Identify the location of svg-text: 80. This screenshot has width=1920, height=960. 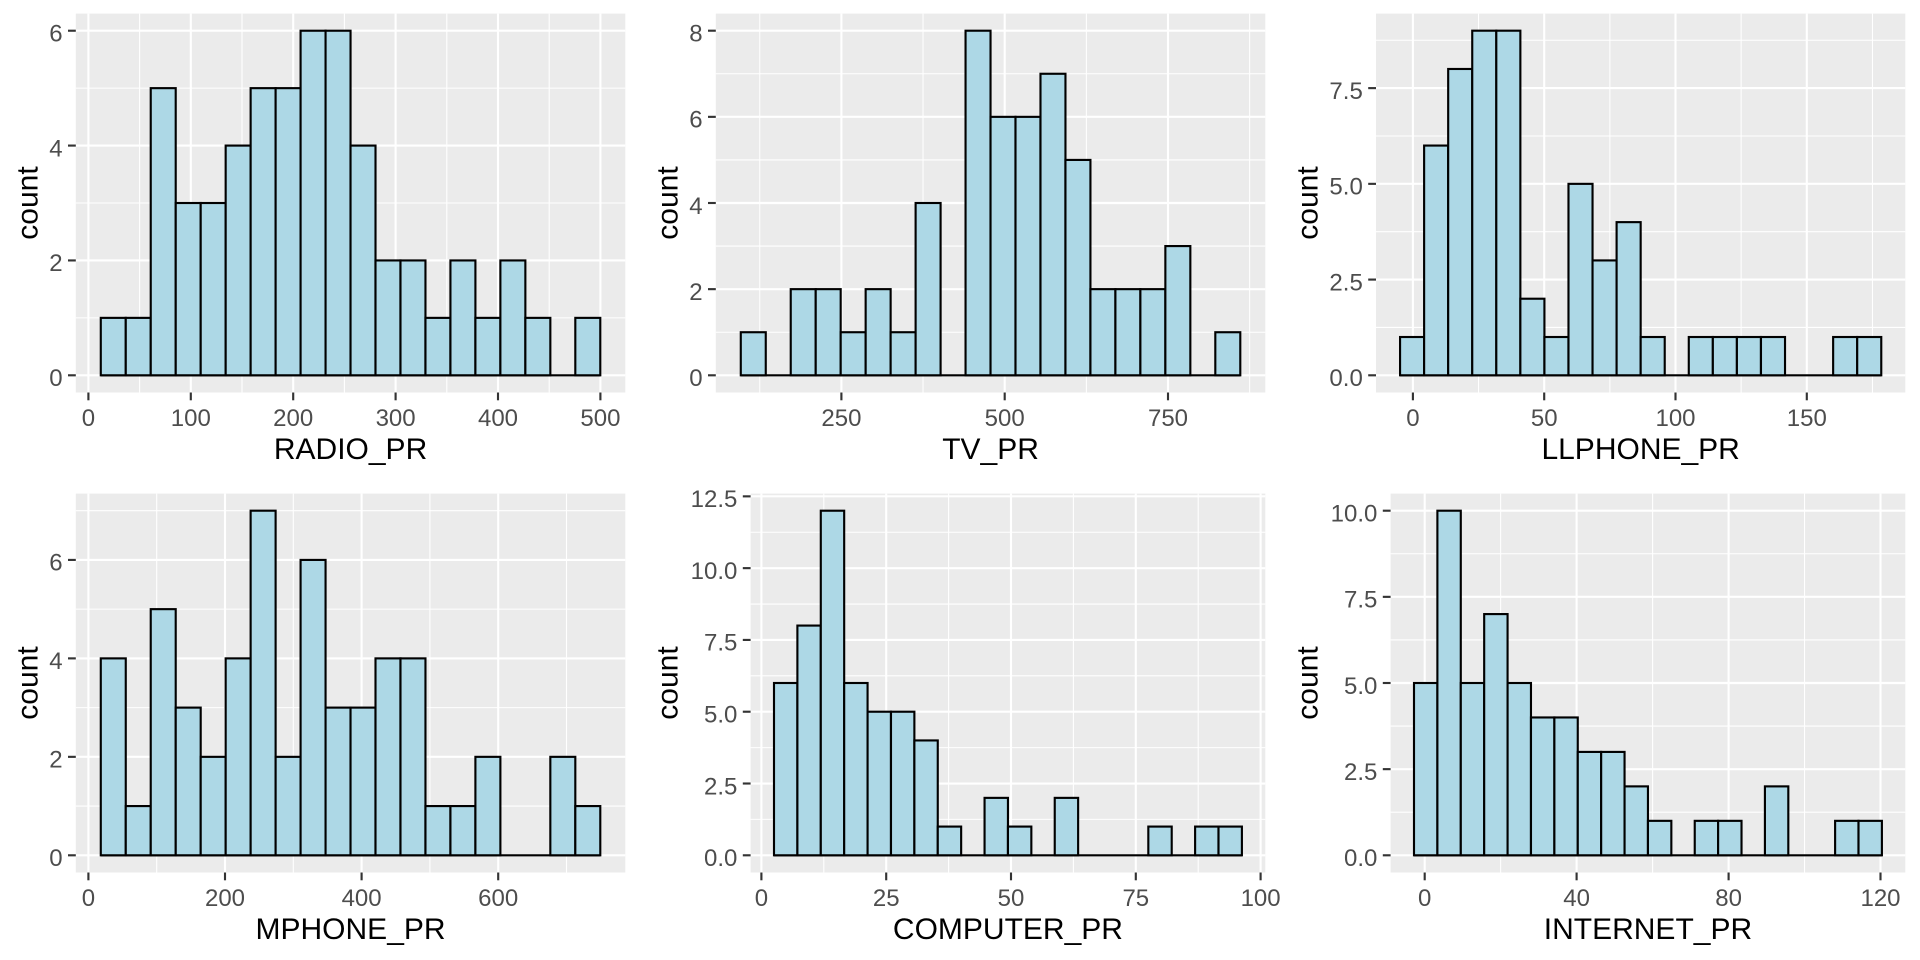
(1728, 898).